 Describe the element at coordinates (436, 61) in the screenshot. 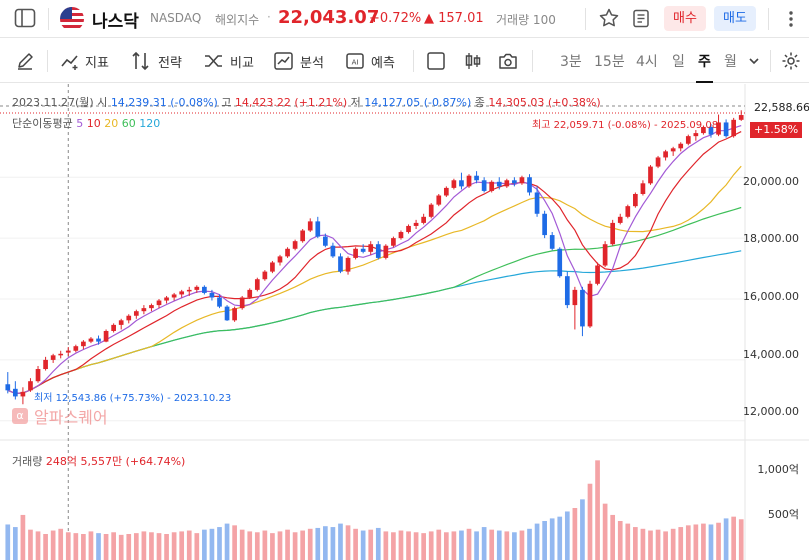

I see `square-tool-button` at that location.